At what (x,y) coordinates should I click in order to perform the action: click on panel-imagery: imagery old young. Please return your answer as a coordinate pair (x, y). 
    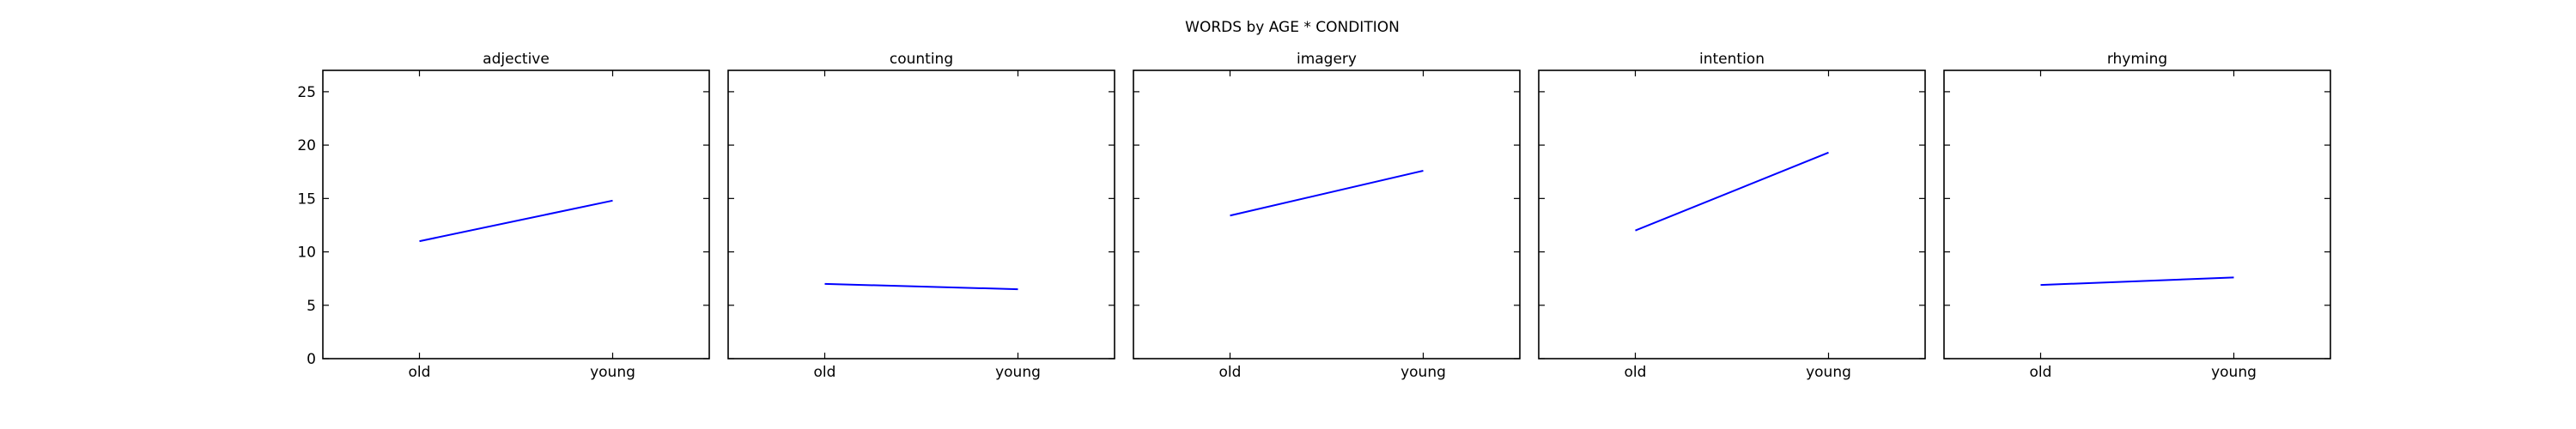
    Looking at the image, I should click on (1327, 216).